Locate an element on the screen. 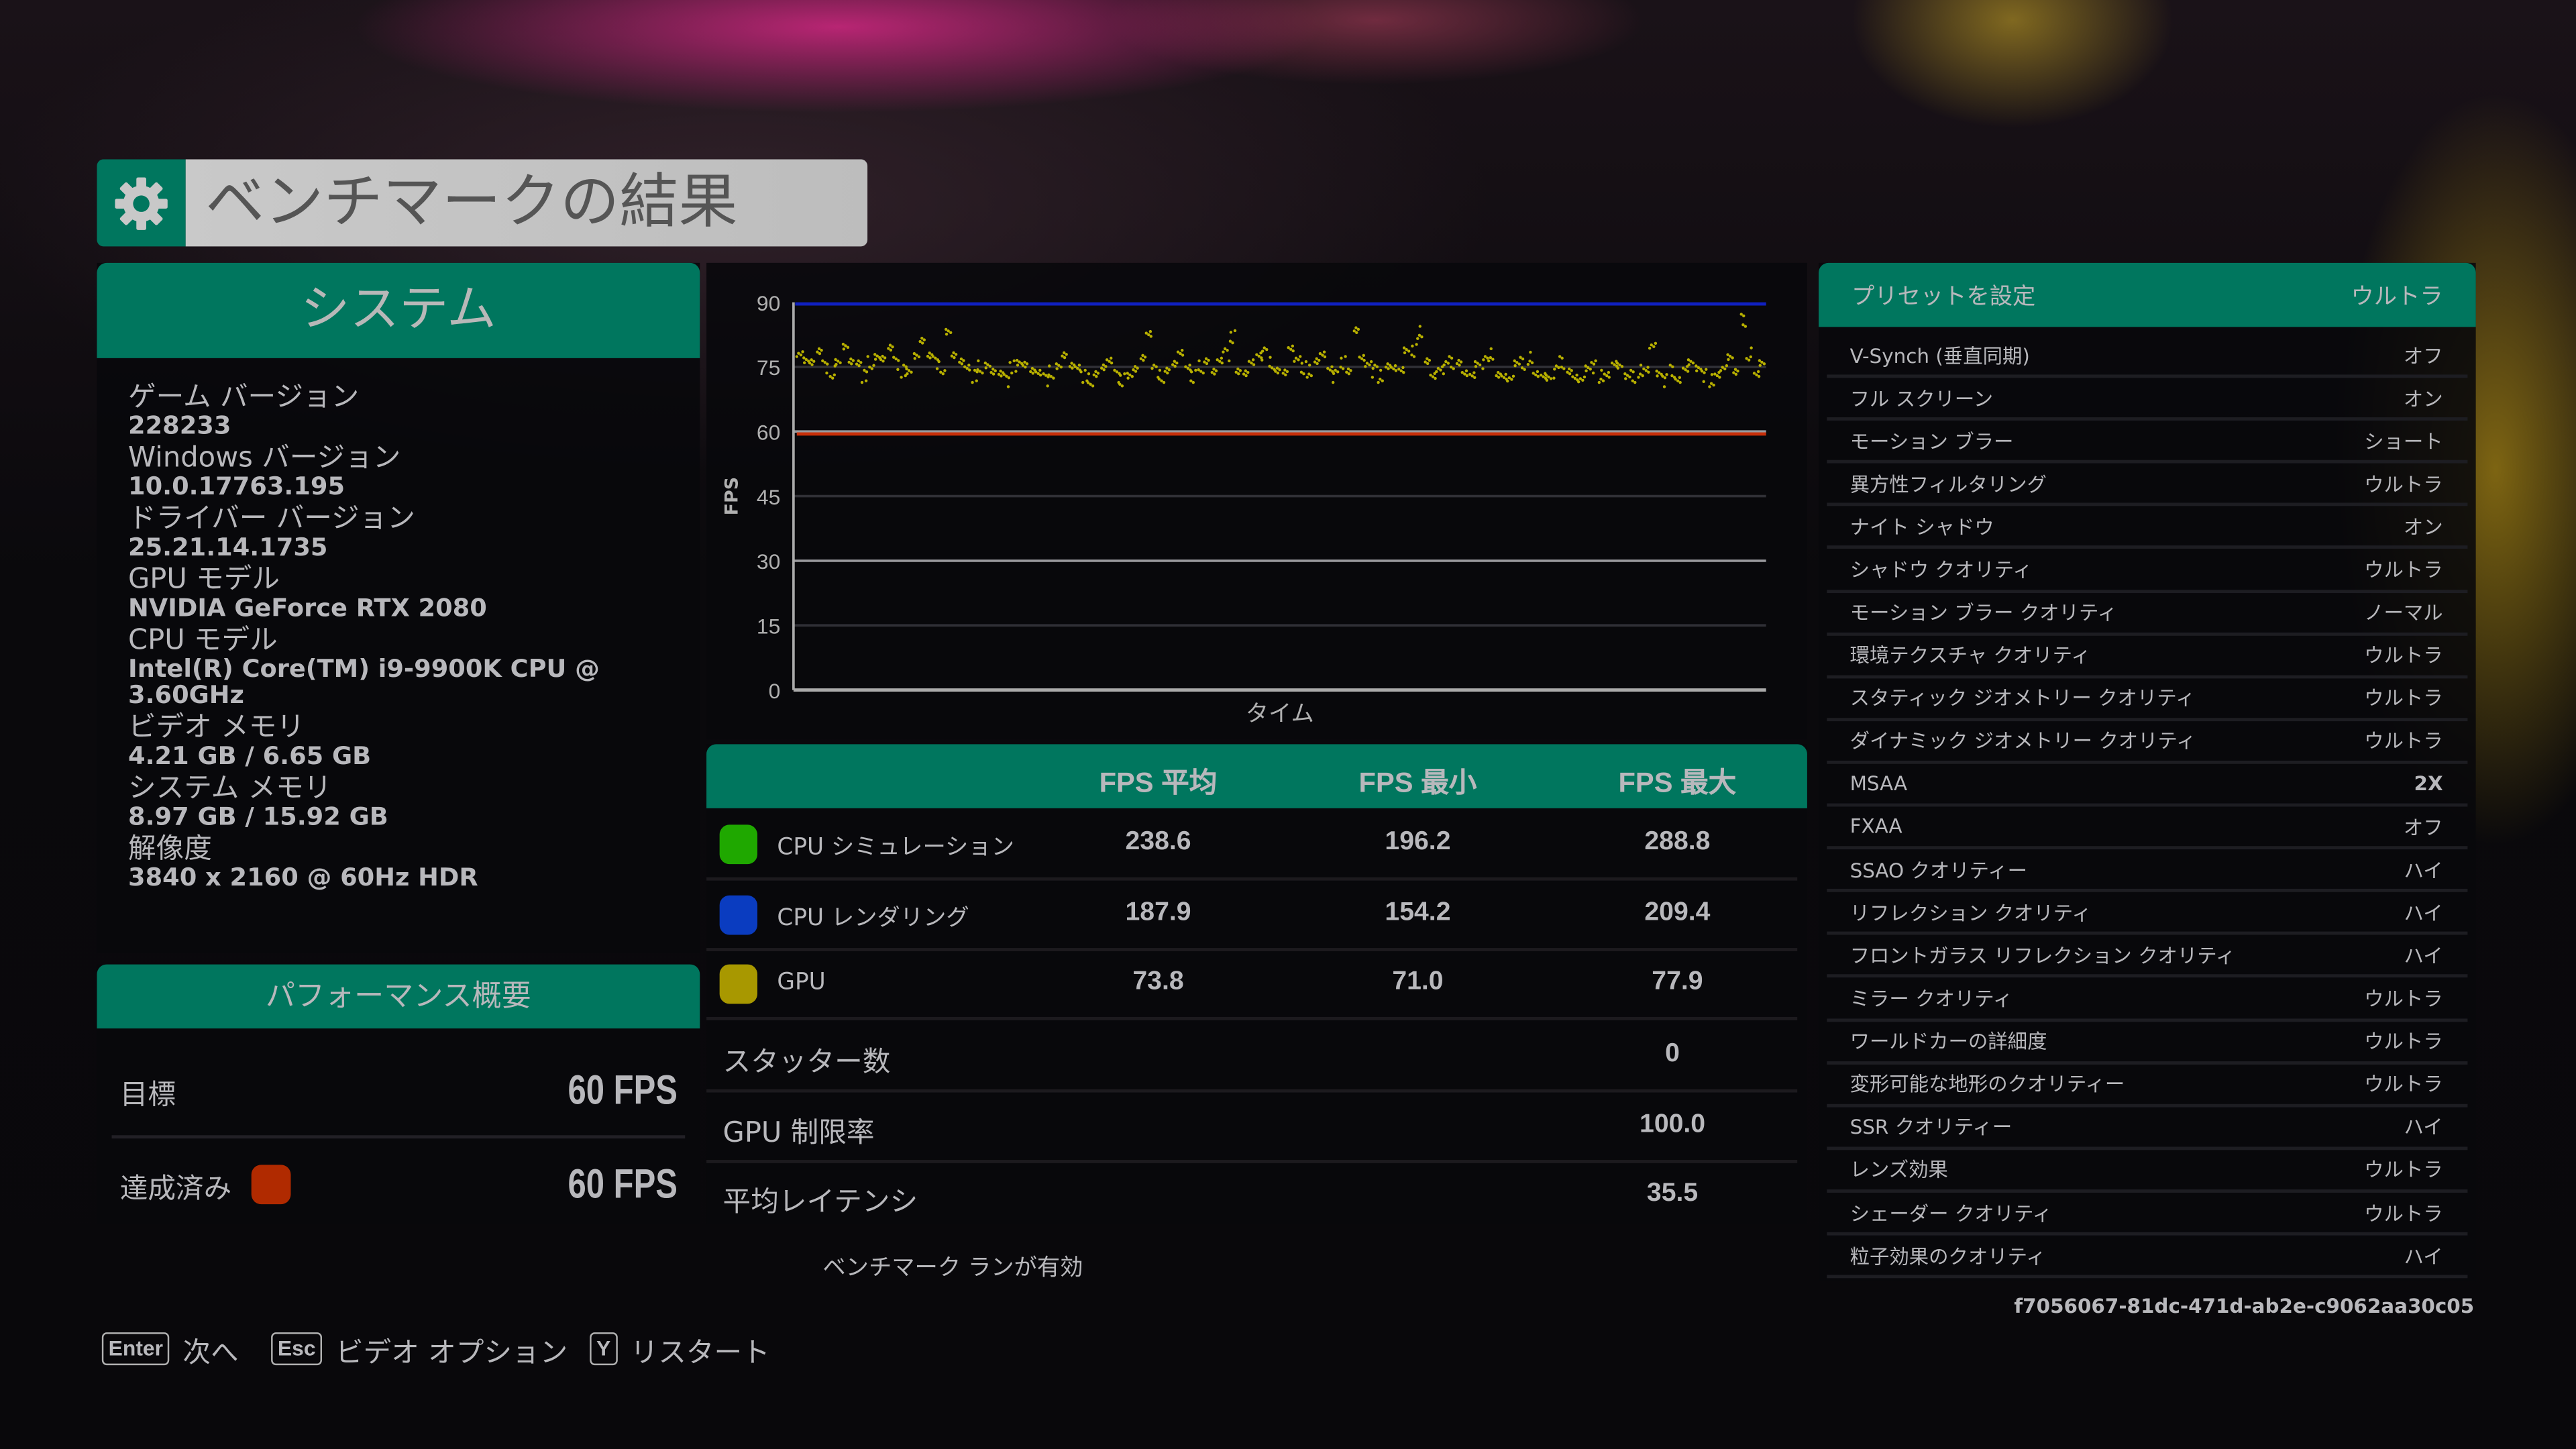 The width and height of the screenshot is (2576, 1449). stat-label: スタッター数 is located at coordinates (806, 1062).